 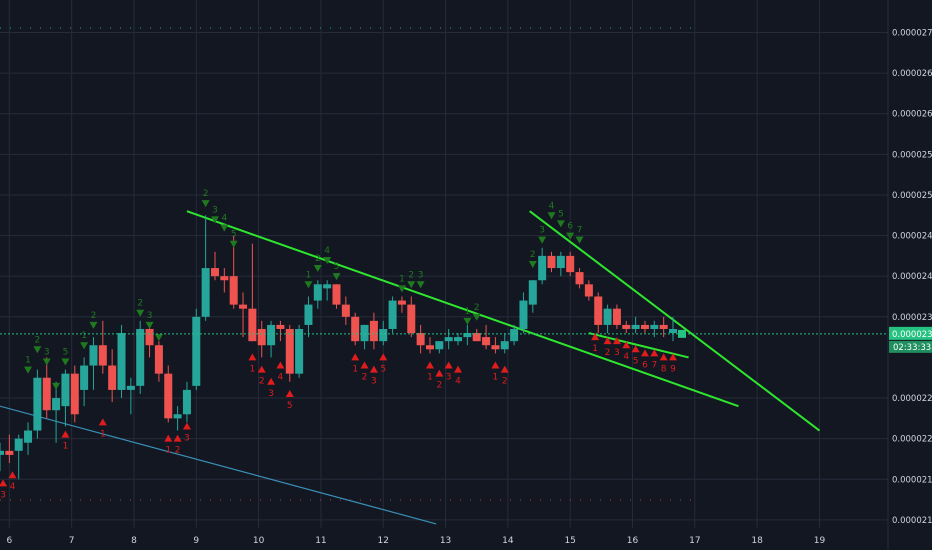 What do you see at coordinates (912, 155) in the screenshot?
I see `price-tick-label: 0.00002550` at bounding box center [912, 155].